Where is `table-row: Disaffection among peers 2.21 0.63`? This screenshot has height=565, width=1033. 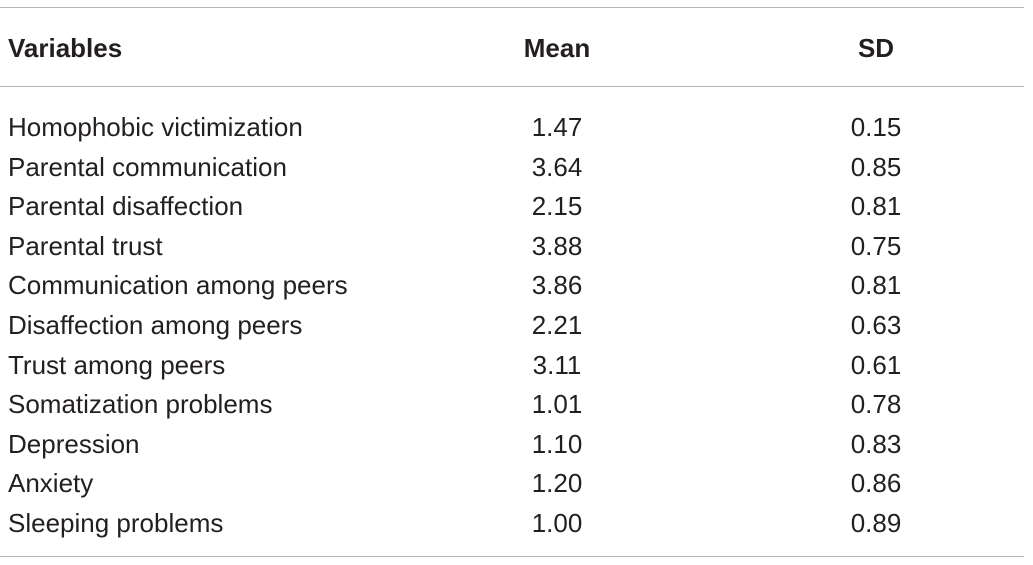
table-row: Disaffection among peers 2.21 0.63 is located at coordinates (516, 326).